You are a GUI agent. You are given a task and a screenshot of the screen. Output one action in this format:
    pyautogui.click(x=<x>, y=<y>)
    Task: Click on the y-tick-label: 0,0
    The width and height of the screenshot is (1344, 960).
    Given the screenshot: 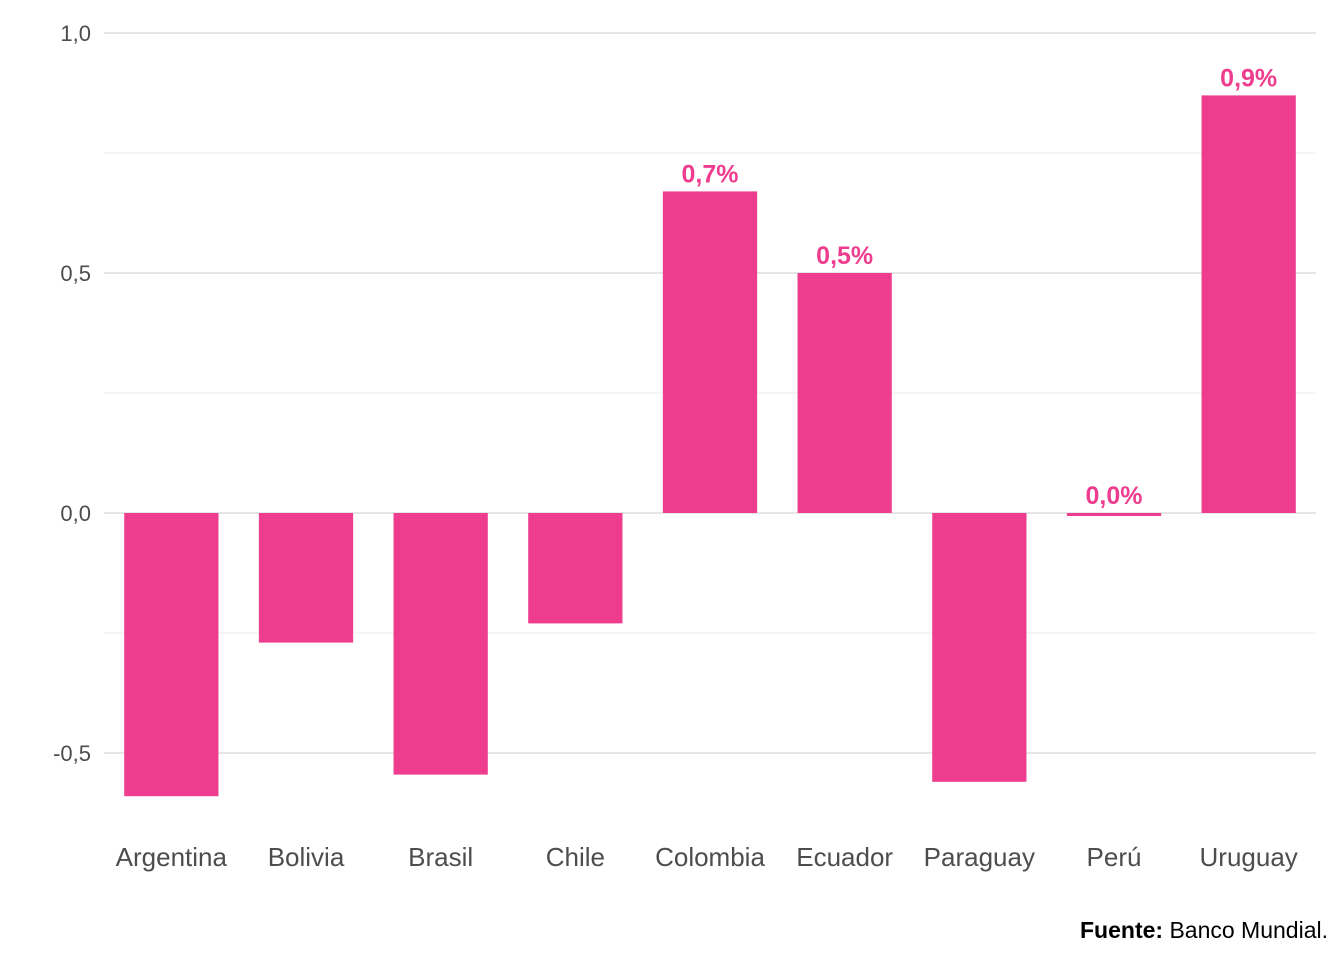 What is the action you would take?
    pyautogui.click(x=75, y=513)
    